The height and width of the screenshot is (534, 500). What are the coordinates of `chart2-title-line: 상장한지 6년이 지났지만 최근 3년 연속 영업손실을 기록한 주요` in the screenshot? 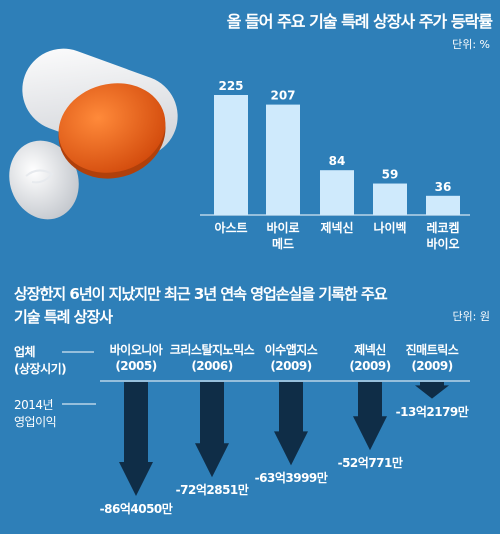 It's located at (201, 294).